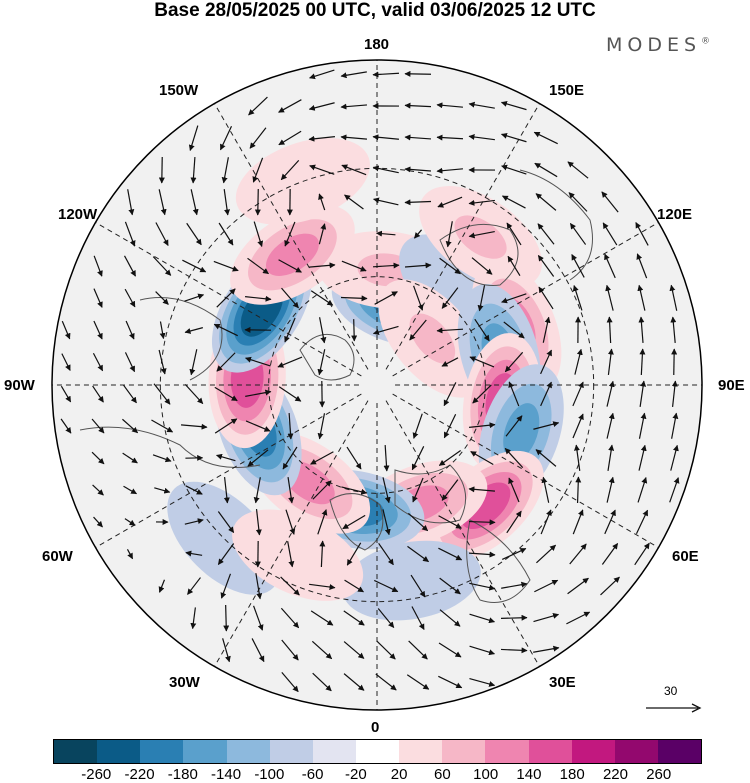  What do you see at coordinates (184, 682) in the screenshot?
I see `lon-label-30w: 30W` at bounding box center [184, 682].